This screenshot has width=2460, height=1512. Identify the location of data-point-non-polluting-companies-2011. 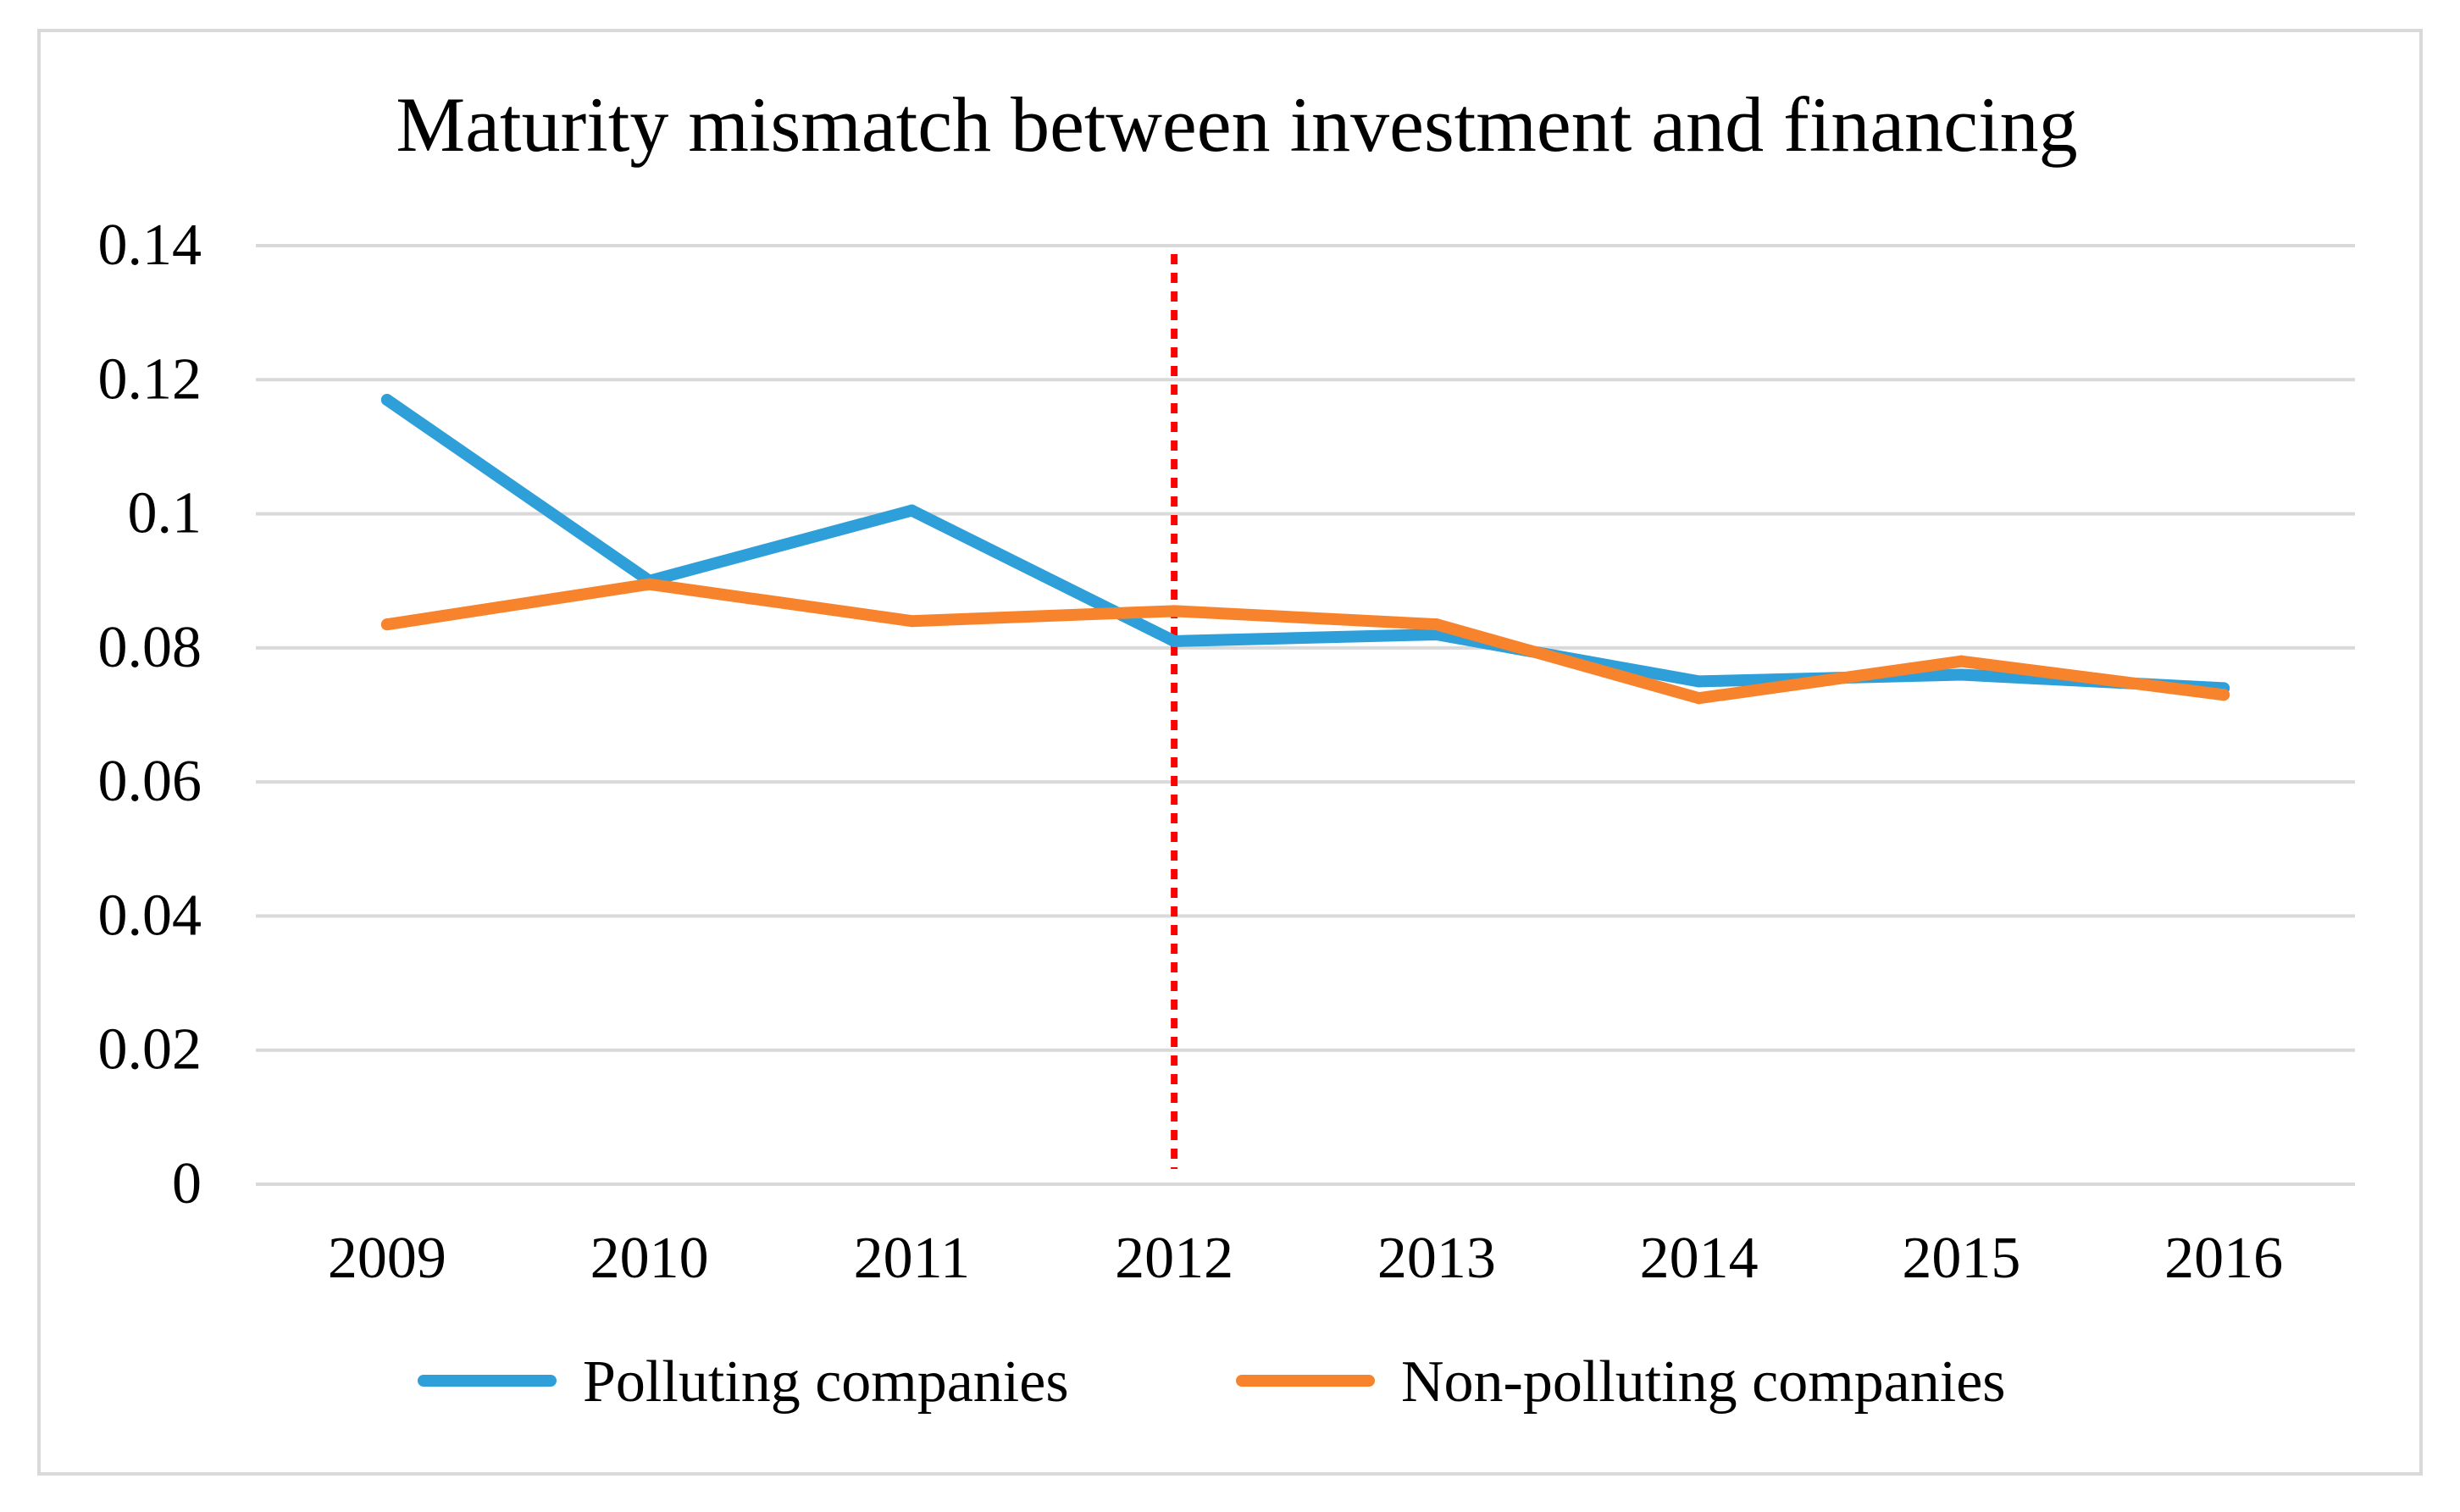
(912, 621).